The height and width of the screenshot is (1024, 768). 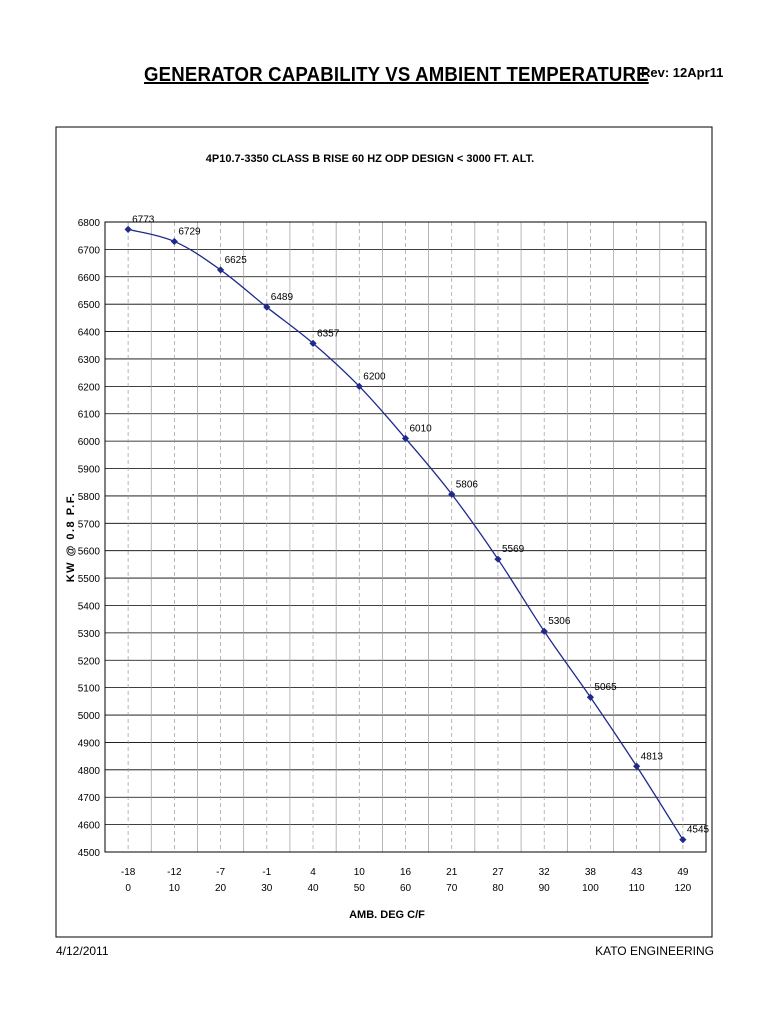 I want to click on x-tick-label-celsius: -12, so click(x=174, y=872).